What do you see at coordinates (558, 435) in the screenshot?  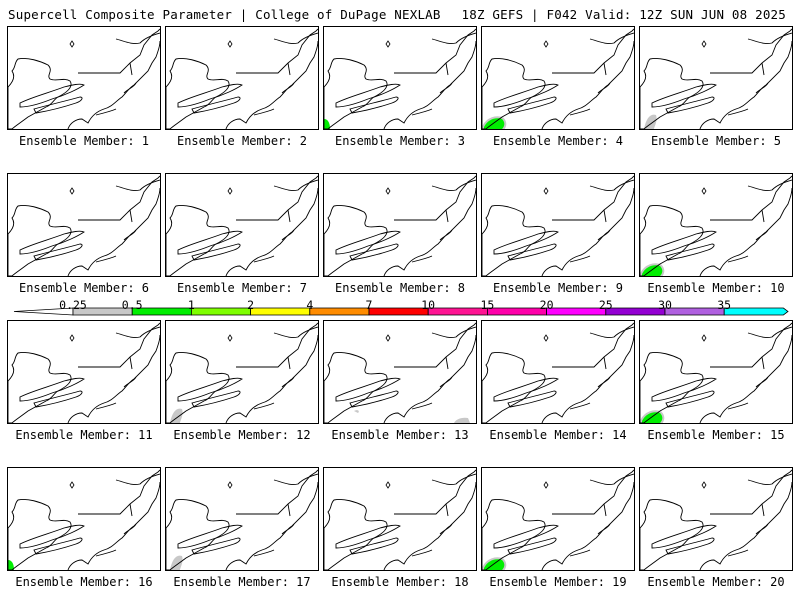 I see `member-caption: Ensemble Member: 14` at bounding box center [558, 435].